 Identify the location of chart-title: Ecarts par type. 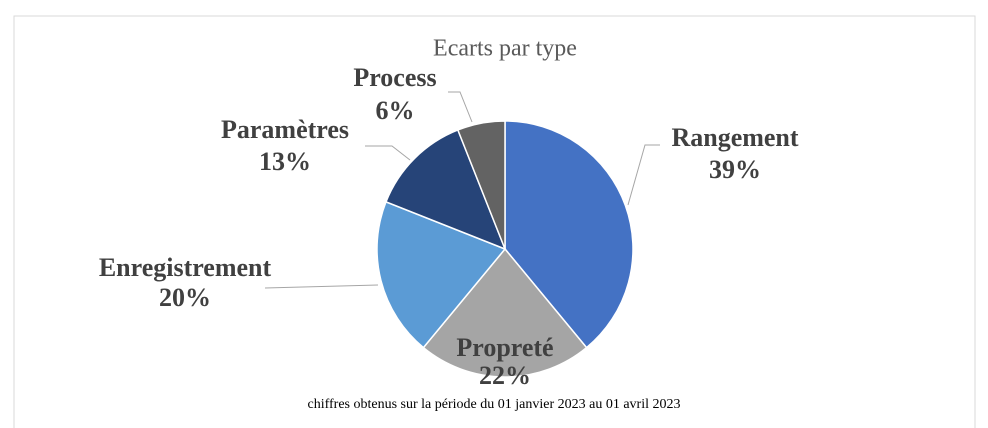
(505, 49).